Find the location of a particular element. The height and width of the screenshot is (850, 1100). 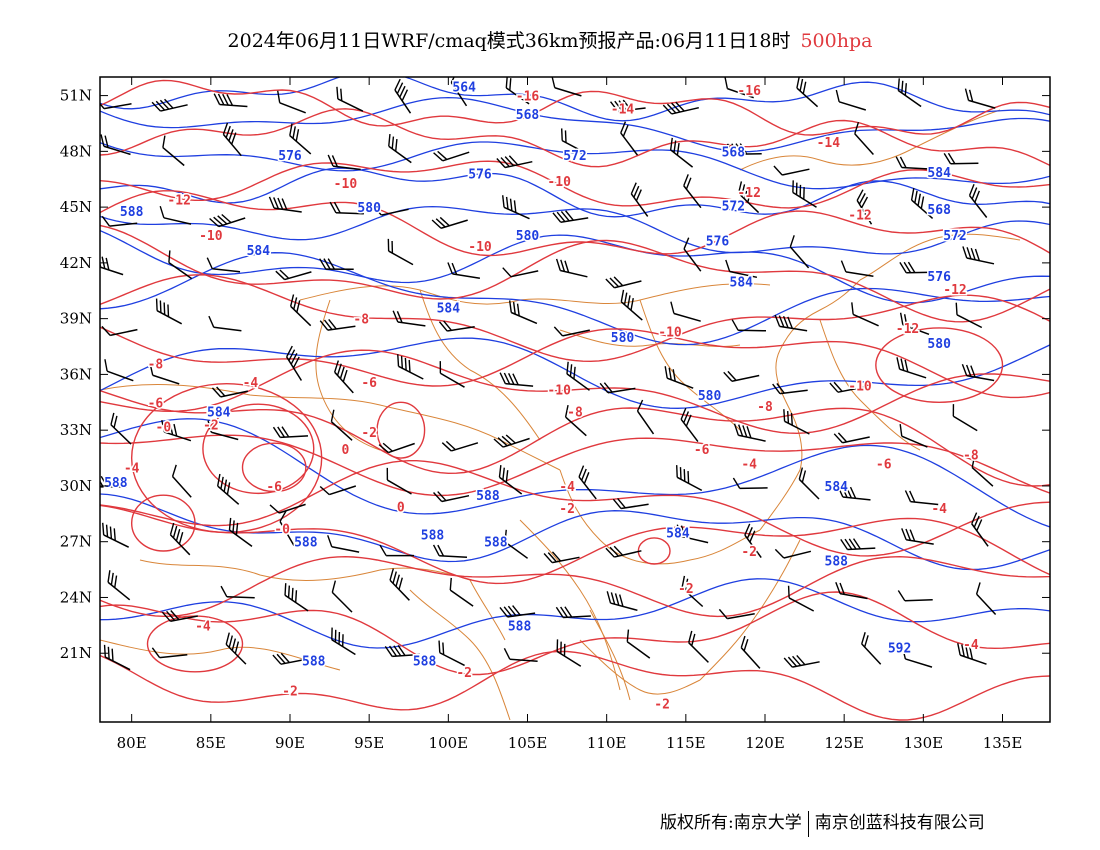

height-label: 588 is located at coordinates (425, 662).